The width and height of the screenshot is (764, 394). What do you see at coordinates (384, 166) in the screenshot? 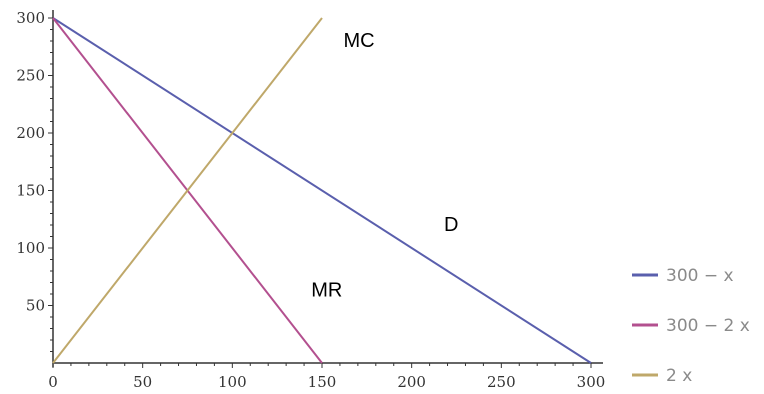
I see `annotations: MC D MR` at bounding box center [384, 166].